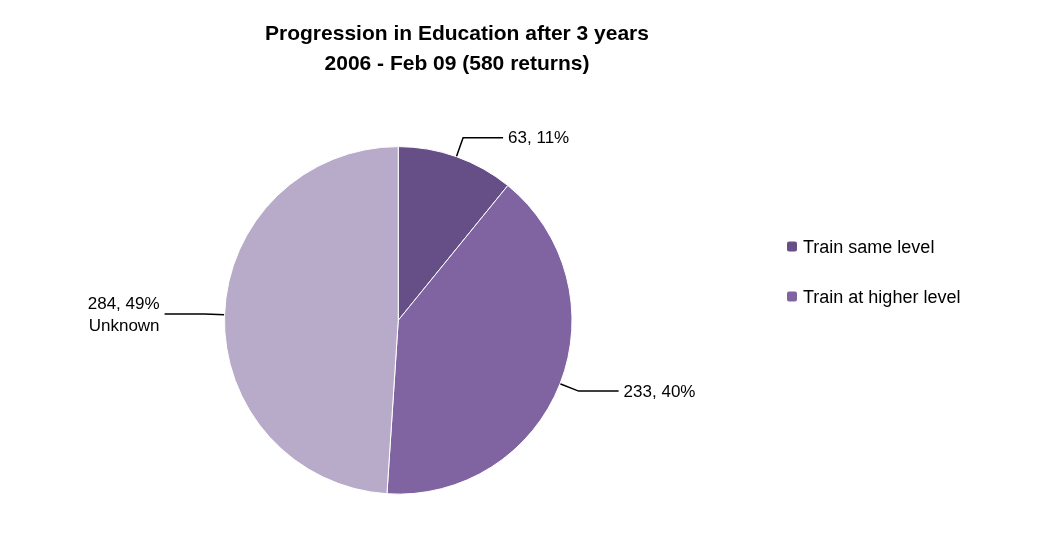 The width and height of the screenshot is (1048, 543). What do you see at coordinates (869, 246) in the screenshot?
I see `legend-label: Train same level` at bounding box center [869, 246].